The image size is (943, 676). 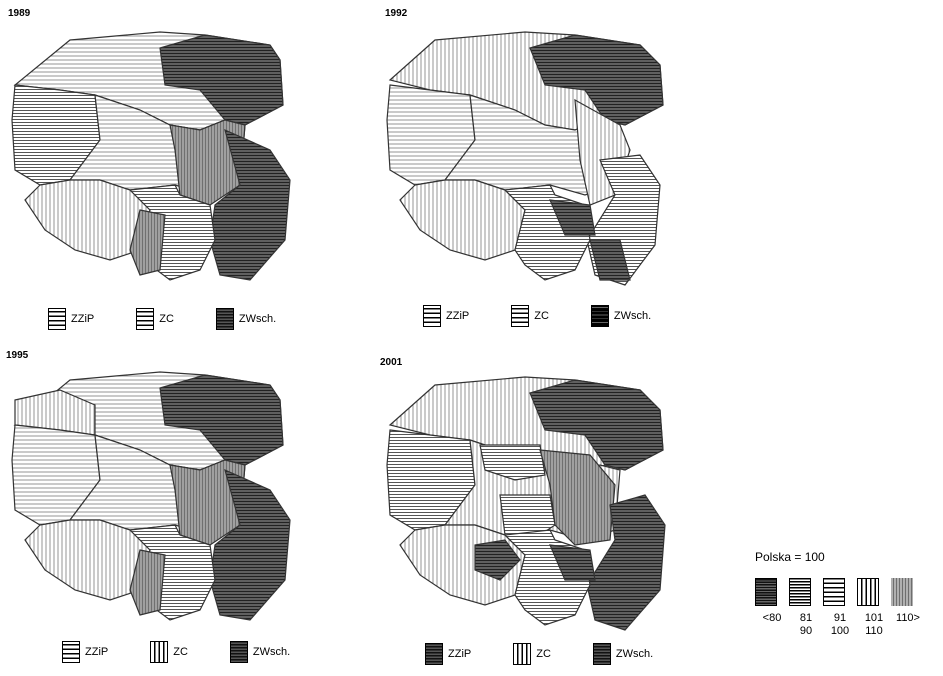 I want to click on legend-title: Polska = 100, so click(x=790, y=557).